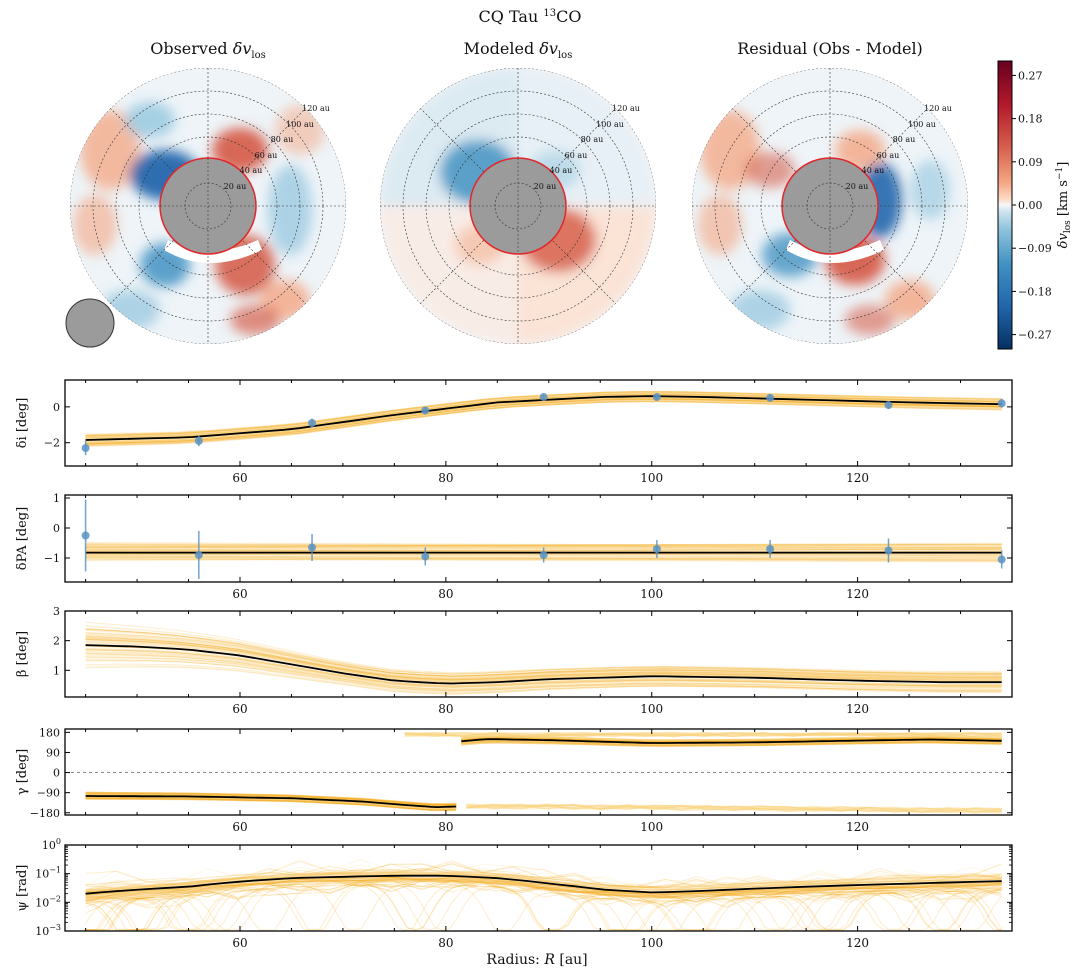 The image size is (1080, 976). Describe the element at coordinates (53, 752) in the screenshot. I see `y-tick-label: 90` at that location.